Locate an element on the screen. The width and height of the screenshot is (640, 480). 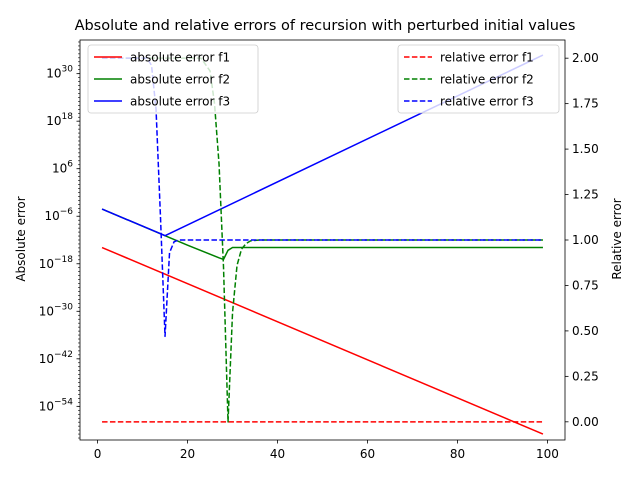
y-right-tick-label: 1.25 is located at coordinates (585, 195).